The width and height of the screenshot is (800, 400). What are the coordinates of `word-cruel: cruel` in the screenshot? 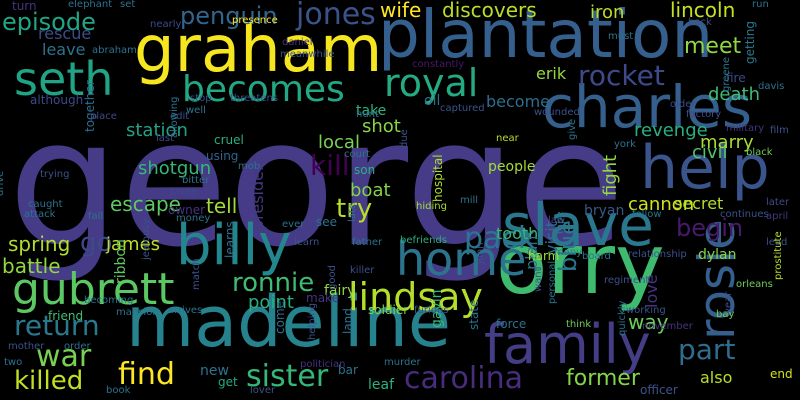 It's located at (229, 140).